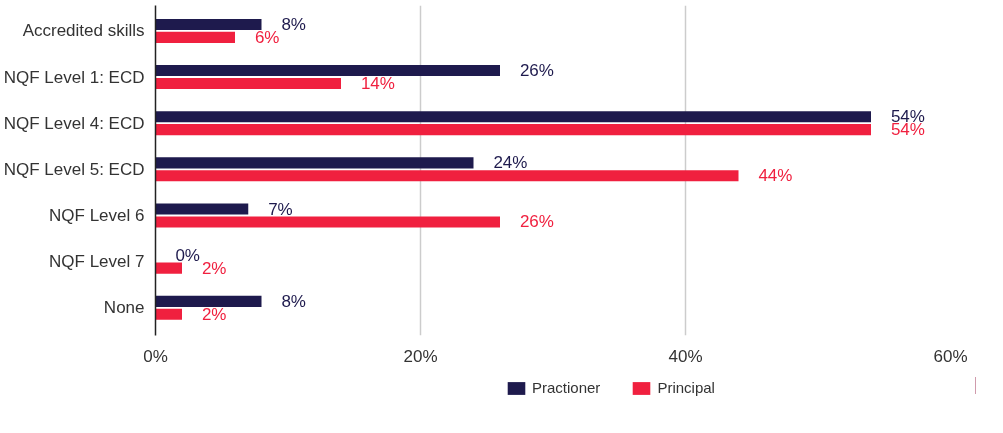 The image size is (1003, 433). What do you see at coordinates (686, 387) in the screenshot?
I see `legend-label: Principal` at bounding box center [686, 387].